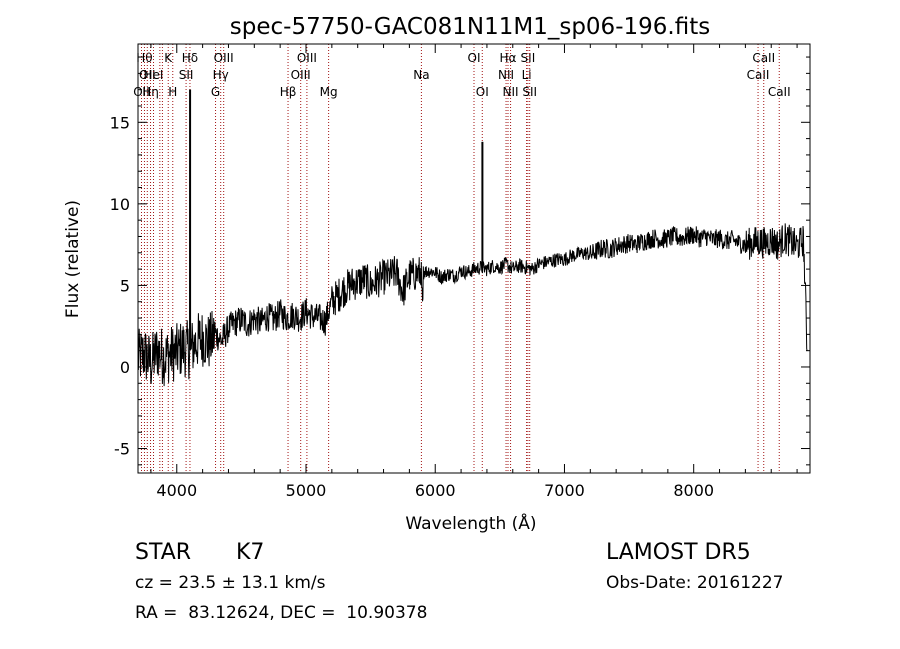  I want to click on spectral-line-label: HeI, so click(154, 75).